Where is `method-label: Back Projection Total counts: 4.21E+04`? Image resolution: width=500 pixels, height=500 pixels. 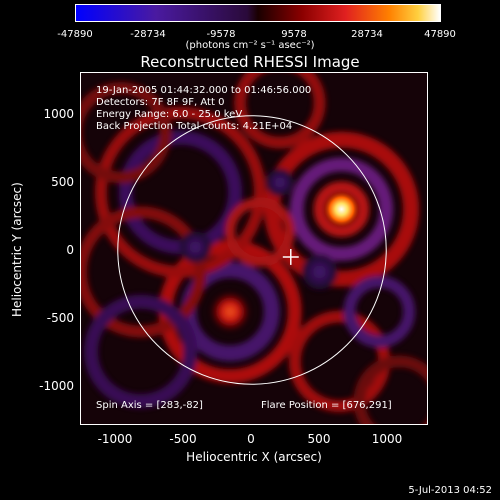 method-label: Back Projection Total counts: 4.21E+04 is located at coordinates (194, 126).